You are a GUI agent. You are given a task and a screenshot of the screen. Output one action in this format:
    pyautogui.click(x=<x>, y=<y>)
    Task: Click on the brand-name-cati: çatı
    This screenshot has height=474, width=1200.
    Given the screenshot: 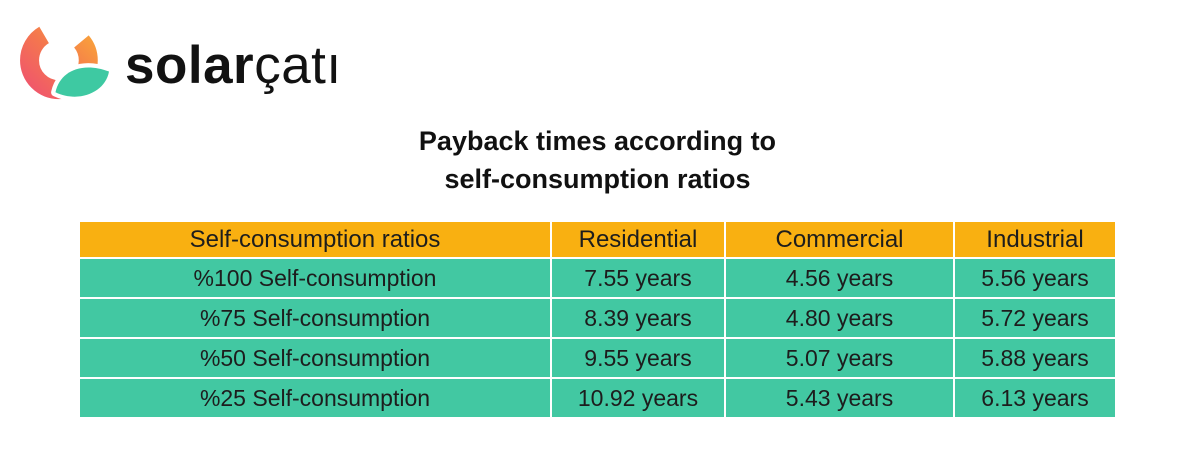 What is the action you would take?
    pyautogui.click(x=298, y=65)
    